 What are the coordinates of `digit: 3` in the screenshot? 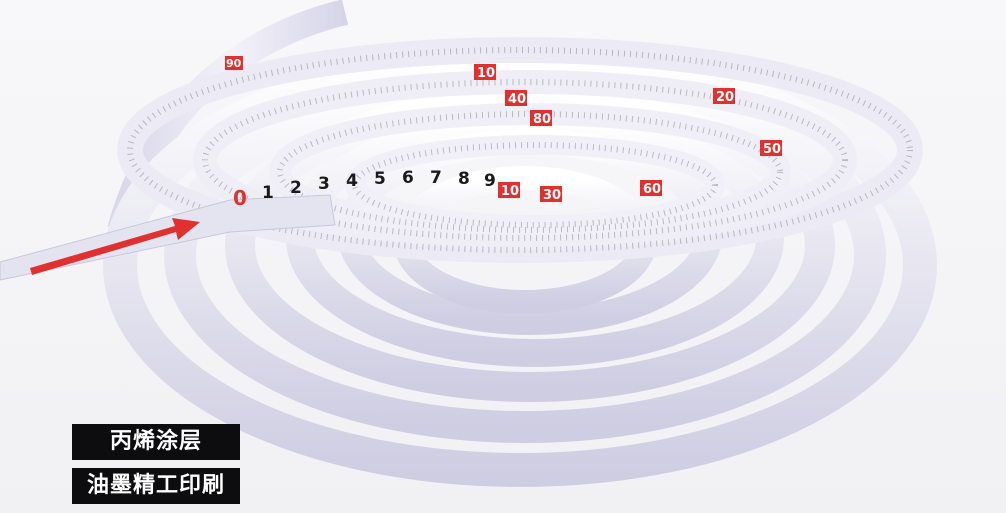 It's located at (324, 184).